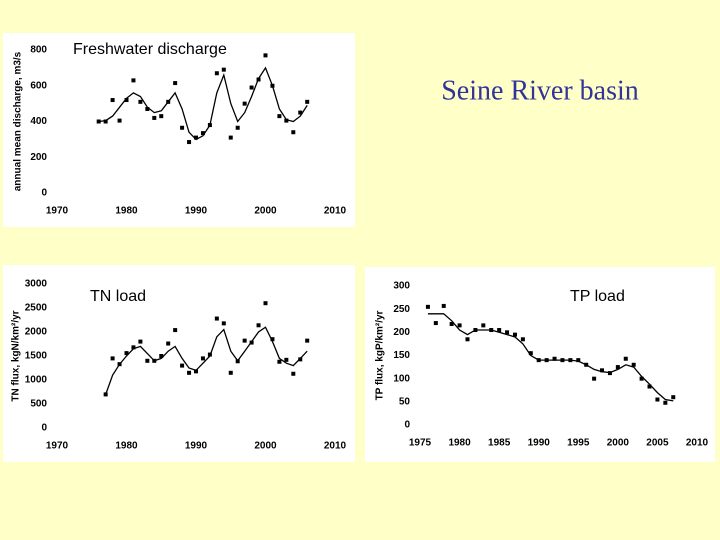  What do you see at coordinates (150, 49) in the screenshot?
I see `chart-title: Freshwater discharge` at bounding box center [150, 49].